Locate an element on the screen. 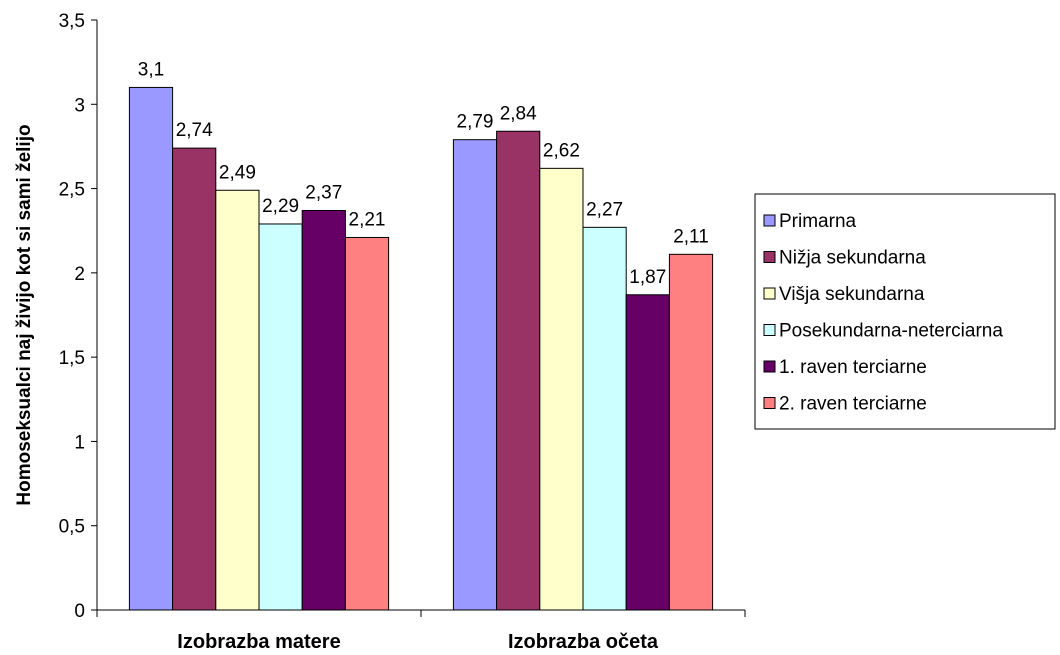 The height and width of the screenshot is (655, 1060). y-tick-label: 3,5 is located at coordinates (72, 21).